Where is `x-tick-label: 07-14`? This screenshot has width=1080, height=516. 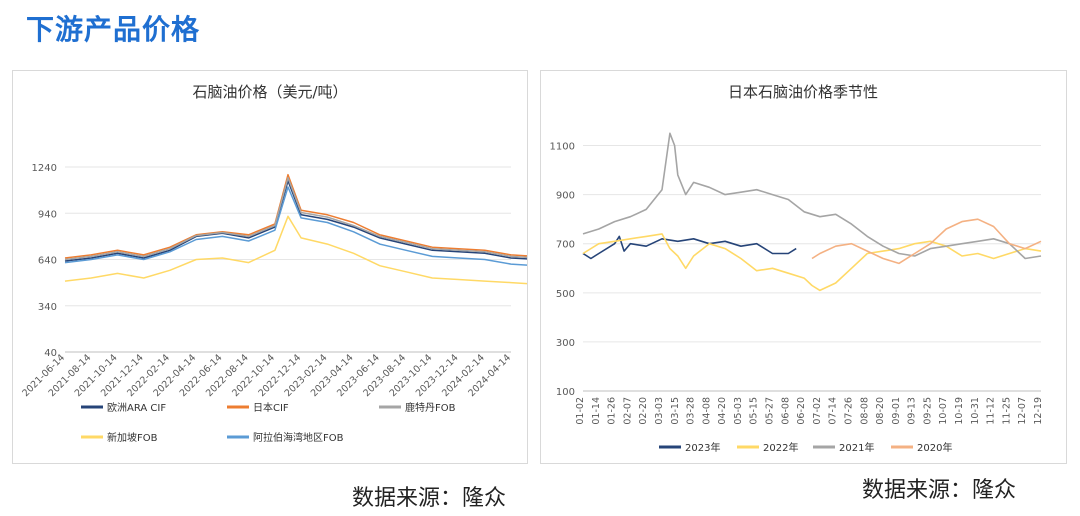 x-tick-label: 07-14 is located at coordinates (833, 411).